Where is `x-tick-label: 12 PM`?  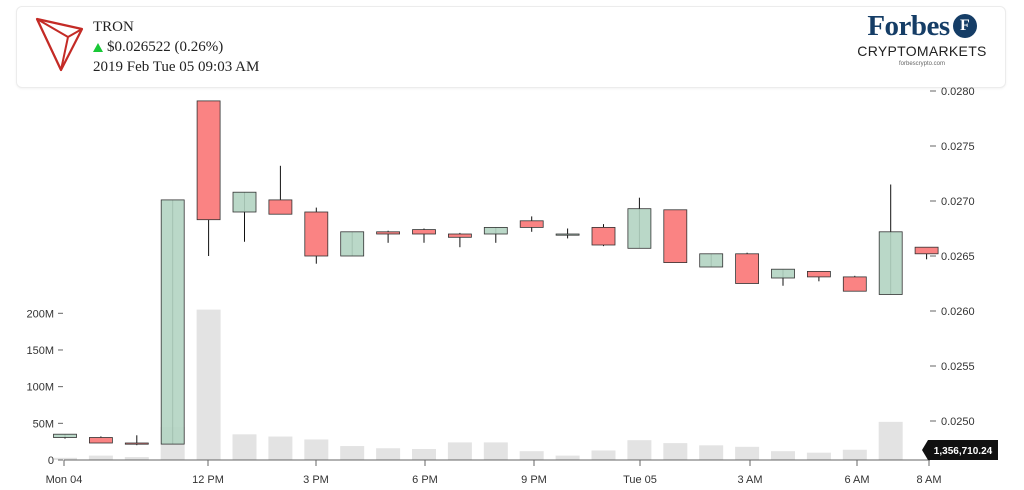
x-tick-label: 12 PM is located at coordinates (208, 480).